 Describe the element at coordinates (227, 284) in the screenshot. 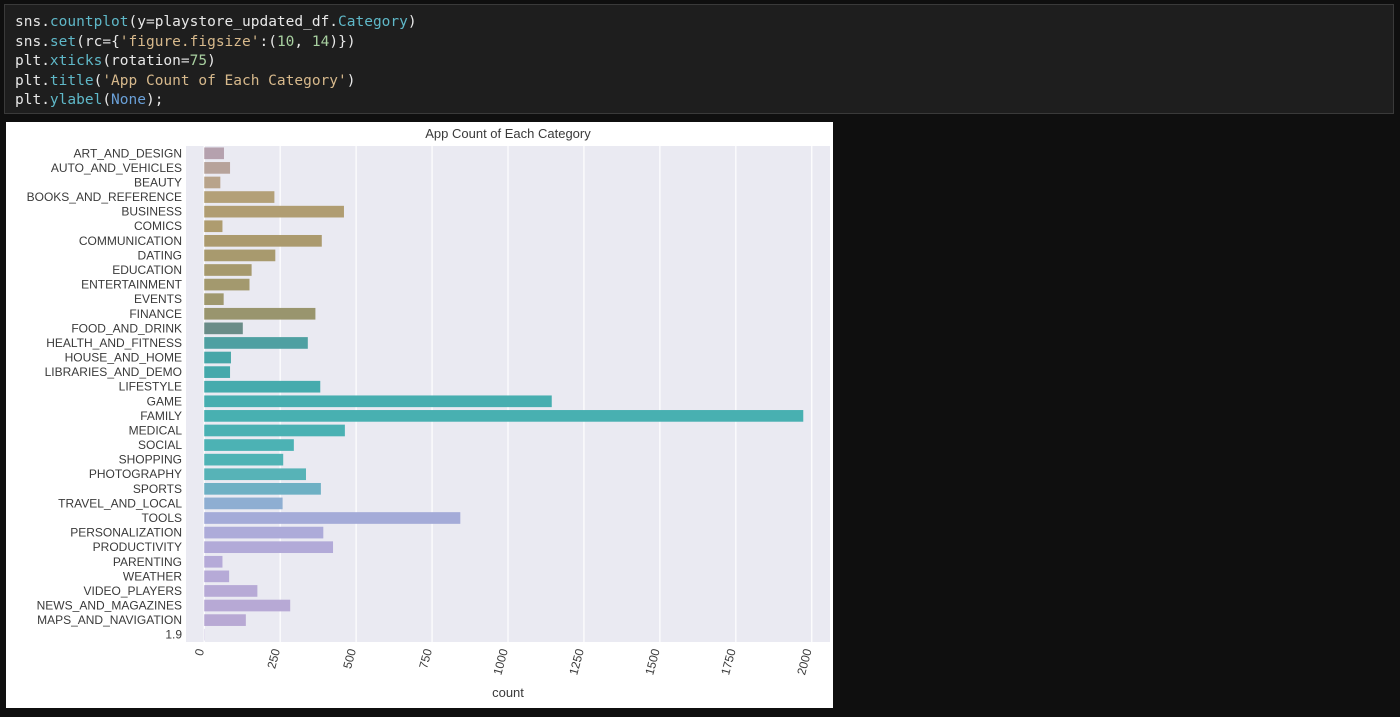

I see `bar-entertainment` at that location.